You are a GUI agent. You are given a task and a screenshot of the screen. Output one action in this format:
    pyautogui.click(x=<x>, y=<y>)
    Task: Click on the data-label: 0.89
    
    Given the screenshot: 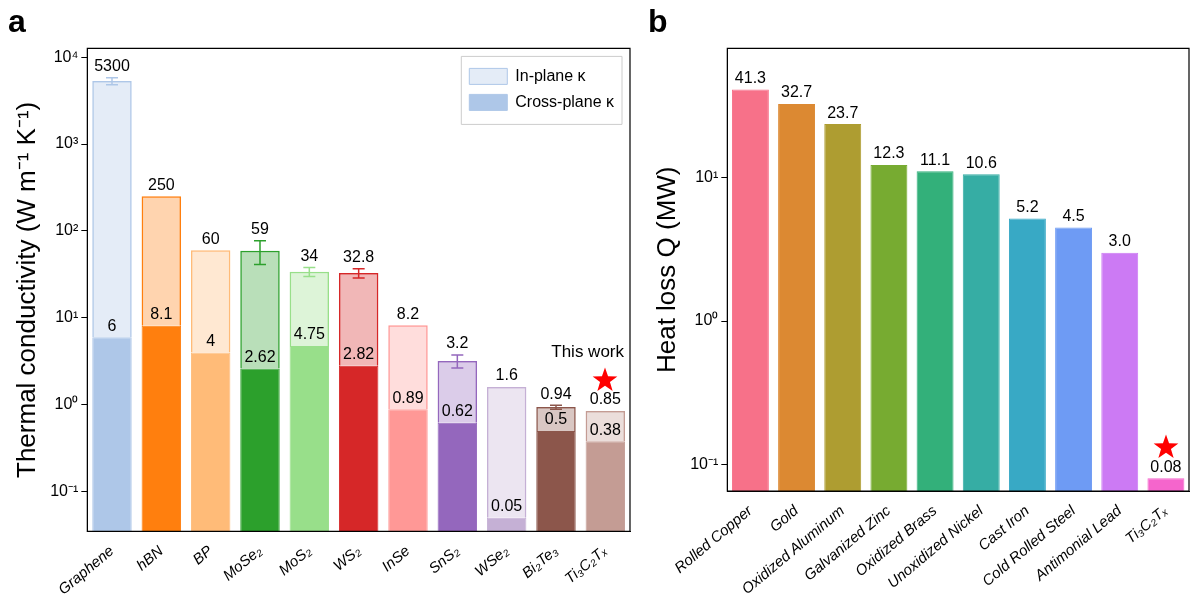 What is the action you would take?
    pyautogui.click(x=408, y=397)
    